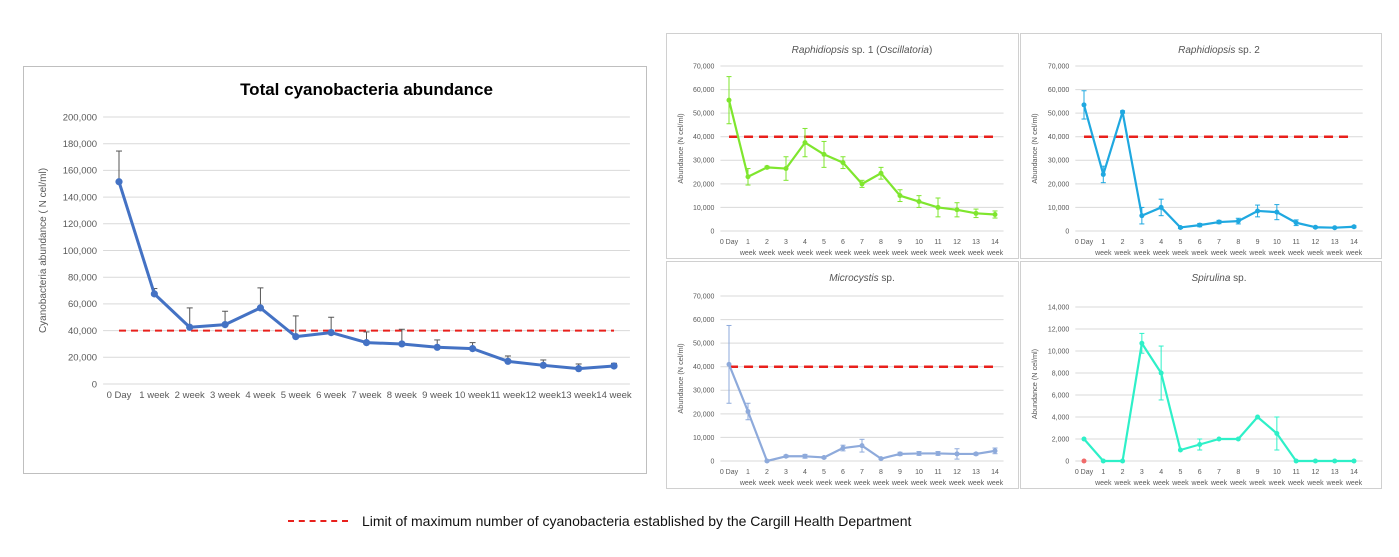 The width and height of the screenshot is (1399, 557). What do you see at coordinates (900, 242) in the screenshot?
I see `x-tick-label: 9` at bounding box center [900, 242].